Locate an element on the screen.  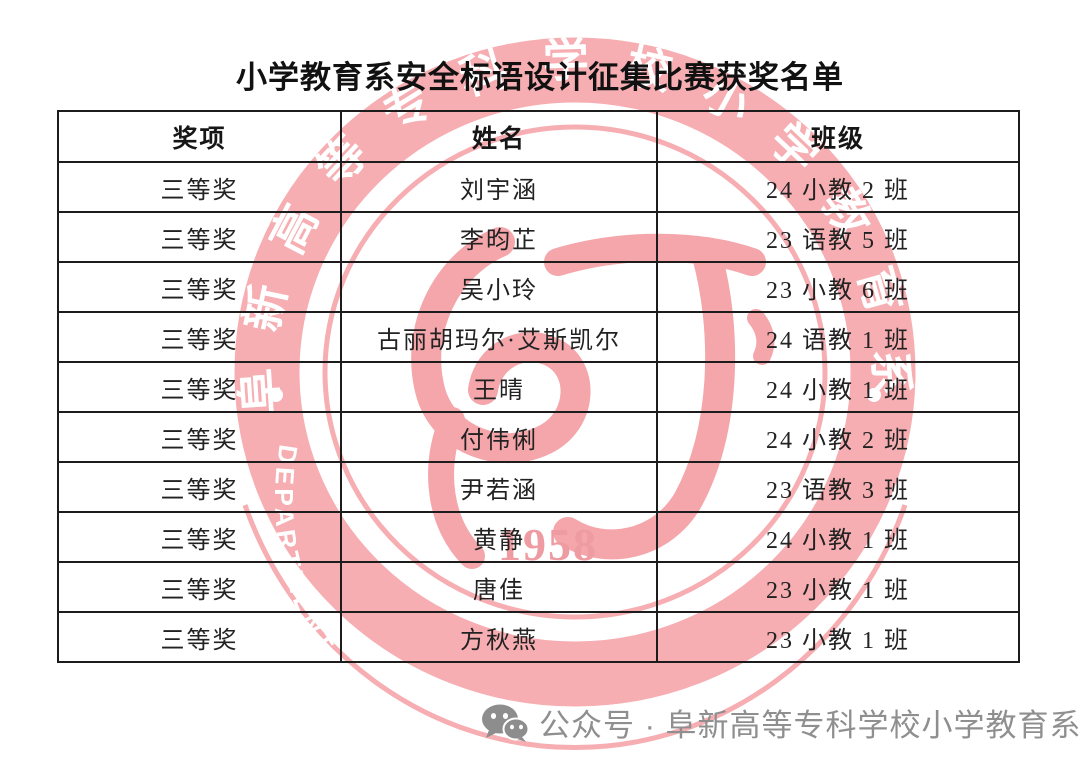
name-cell: 古丽胡玛尔·艾斯凯尔 is located at coordinates (499, 337).